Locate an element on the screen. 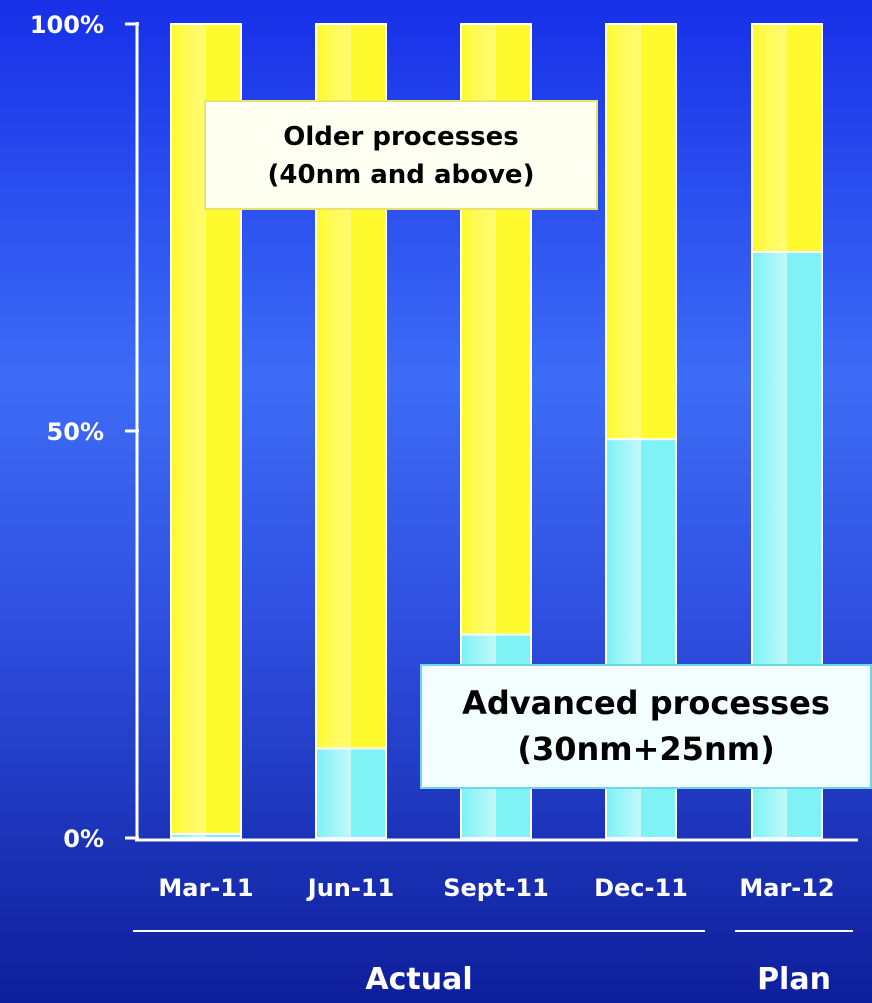  x-tick-label-3: Sept-11 is located at coordinates (496, 888).